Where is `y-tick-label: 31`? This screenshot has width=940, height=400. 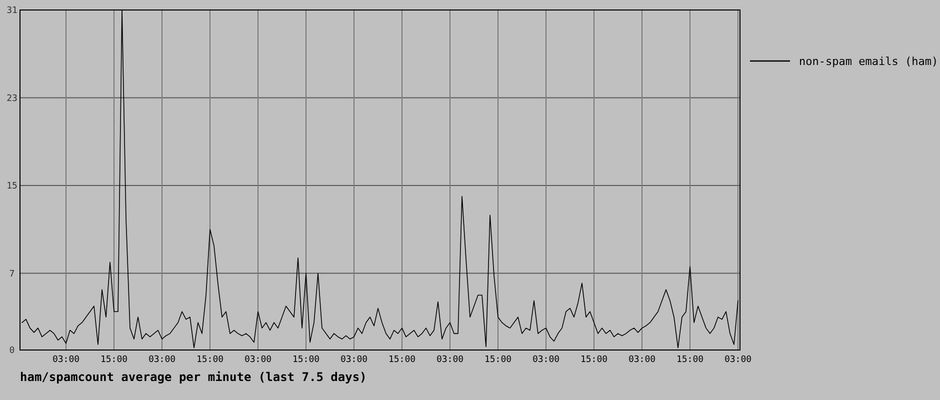
y-tick-label: 31 is located at coordinates (12, 11).